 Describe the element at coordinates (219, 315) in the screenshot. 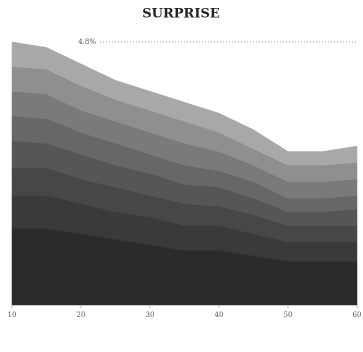

I see `x-tick-label: 40` at that location.